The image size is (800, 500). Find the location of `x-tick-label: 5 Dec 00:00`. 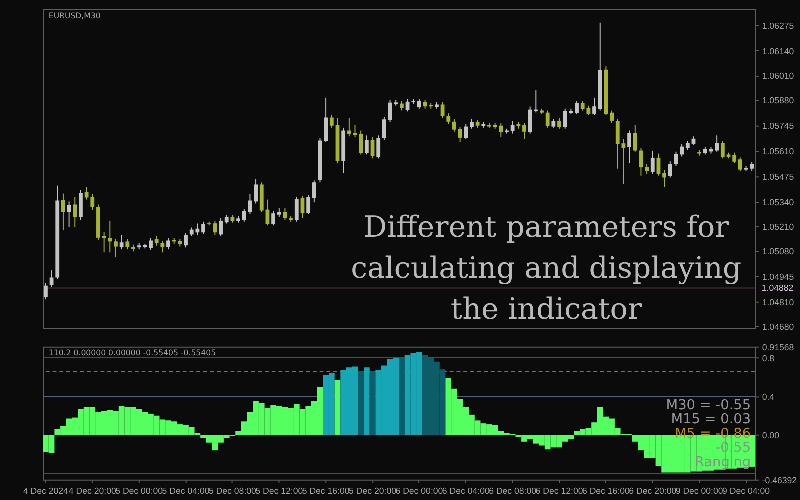

x-tick-label: 5 Dec 00:00 is located at coordinates (140, 491).